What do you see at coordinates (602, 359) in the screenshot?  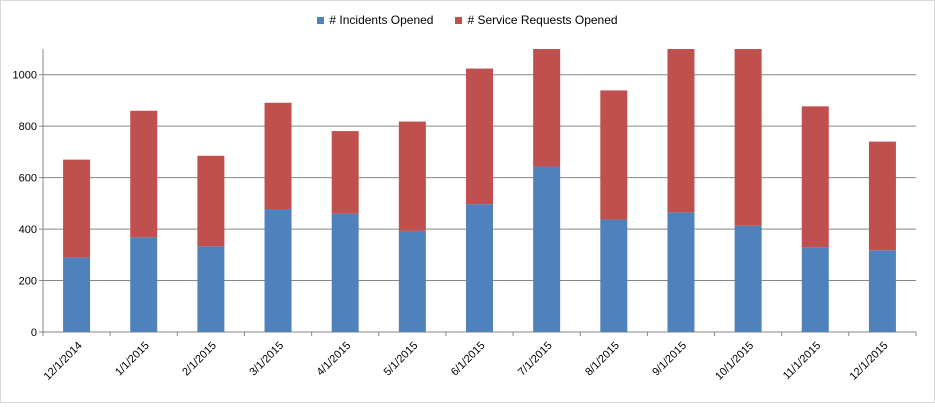 I see `x-tick-label: 8/1/2015` at bounding box center [602, 359].